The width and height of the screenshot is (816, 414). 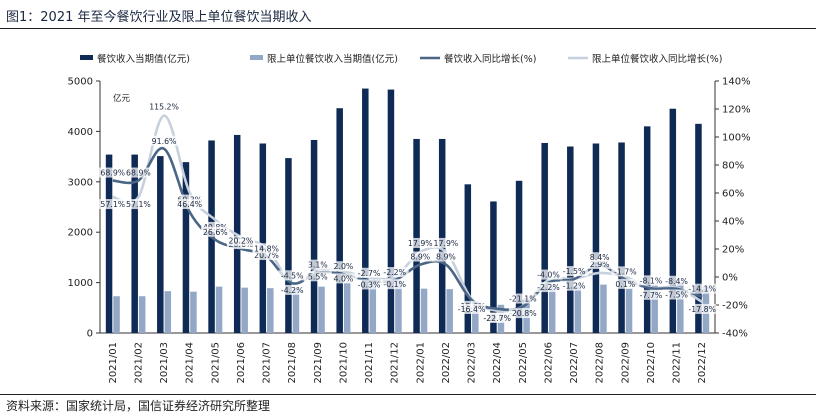 I want to click on data-label-above-scale-yoy: -0.1%, so click(x=394, y=284).